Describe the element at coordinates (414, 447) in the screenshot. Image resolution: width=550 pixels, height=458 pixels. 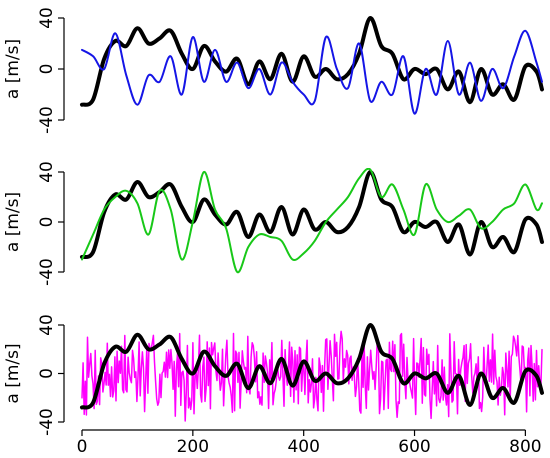
I see `x-tick-label: 600` at that location.